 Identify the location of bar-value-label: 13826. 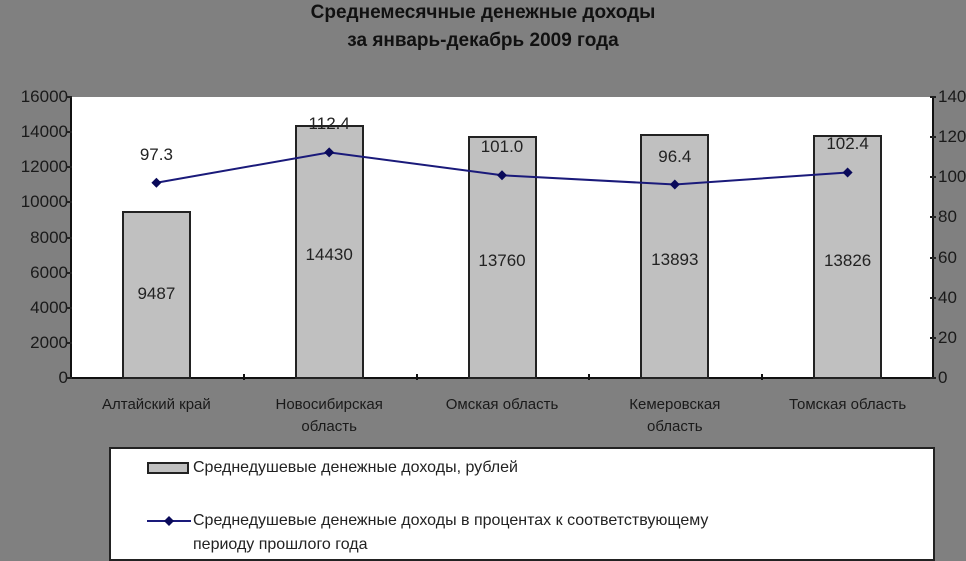
(847, 260).